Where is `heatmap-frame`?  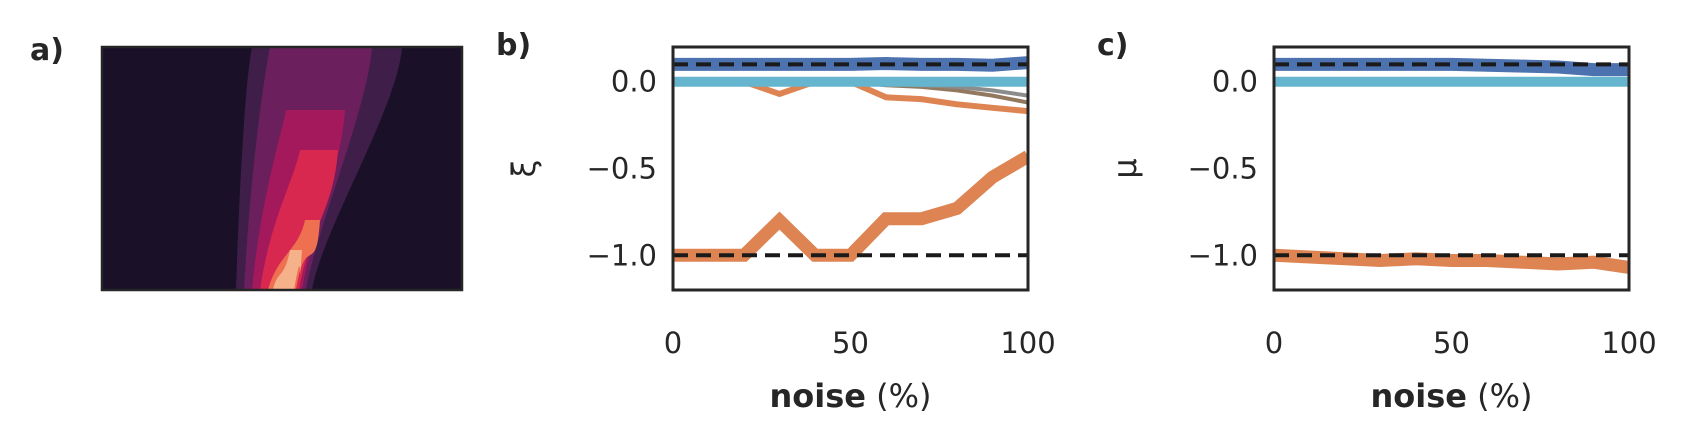
heatmap-frame is located at coordinates (282, 168).